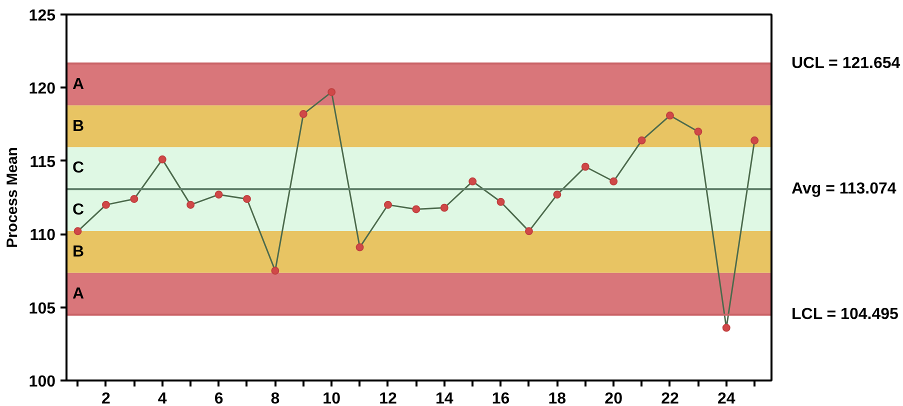 The width and height of the screenshot is (903, 406). What do you see at coordinates (219, 398) in the screenshot?
I see `x-tick-label: 6` at bounding box center [219, 398].